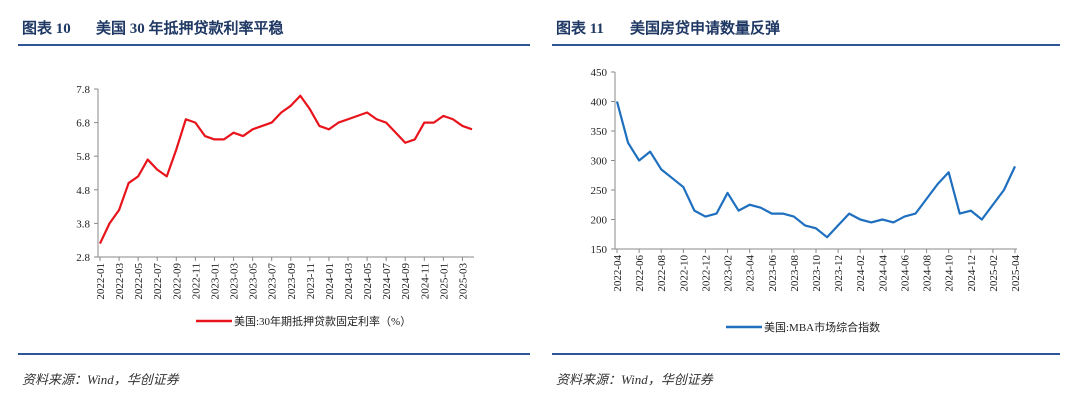 This screenshot has width=1080, height=408. What do you see at coordinates (599, 191) in the screenshot?
I see `y-tick-label: 250` at bounding box center [599, 191].